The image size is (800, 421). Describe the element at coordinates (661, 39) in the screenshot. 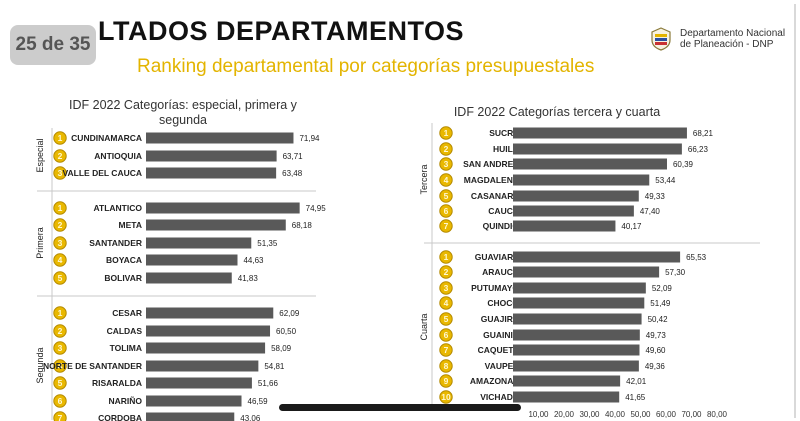

I see `colombia-shield-icon` at that location.